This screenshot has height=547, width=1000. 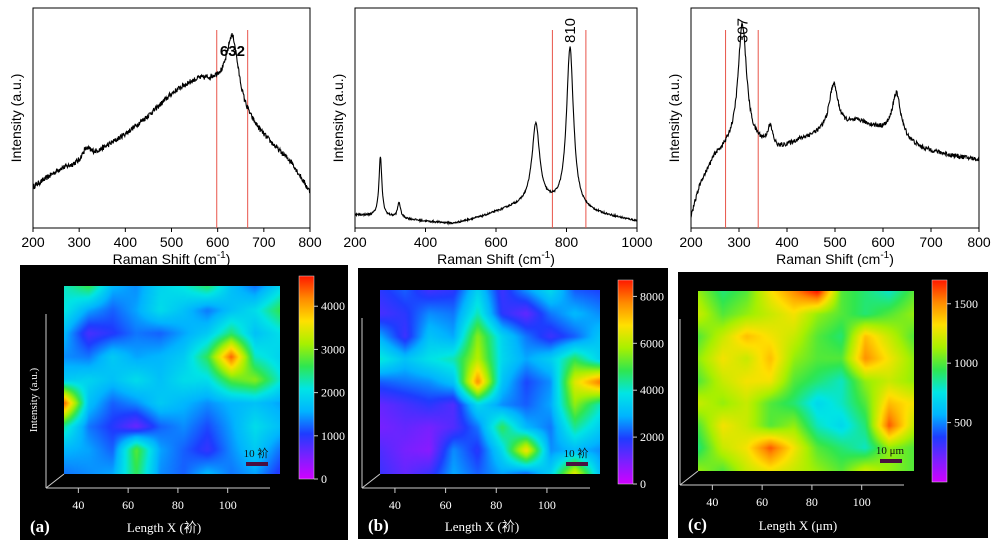 What do you see at coordinates (256, 453) in the screenshot?
I see `map-a-scalebar-label: 10 衸` at bounding box center [256, 453].